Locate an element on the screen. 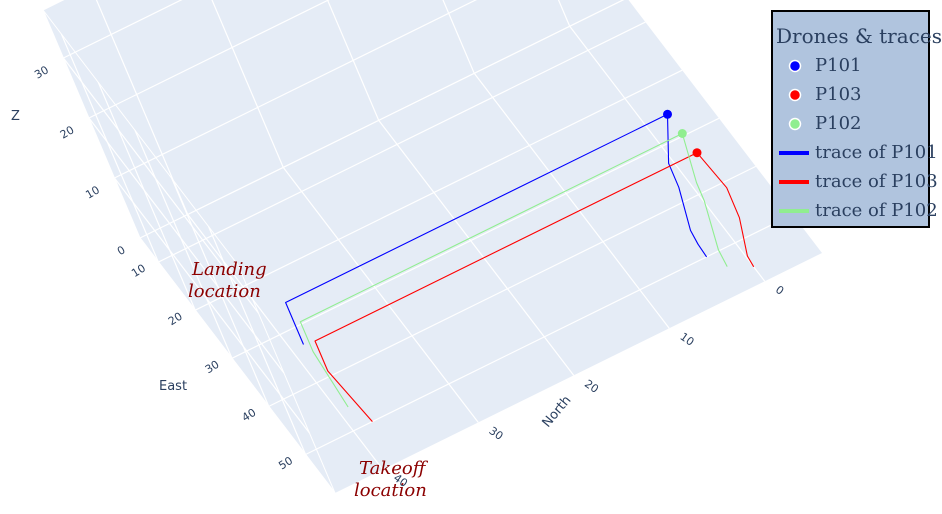 The width and height of the screenshot is (942, 514). x-tick-label: 50 is located at coordinates (285, 463).